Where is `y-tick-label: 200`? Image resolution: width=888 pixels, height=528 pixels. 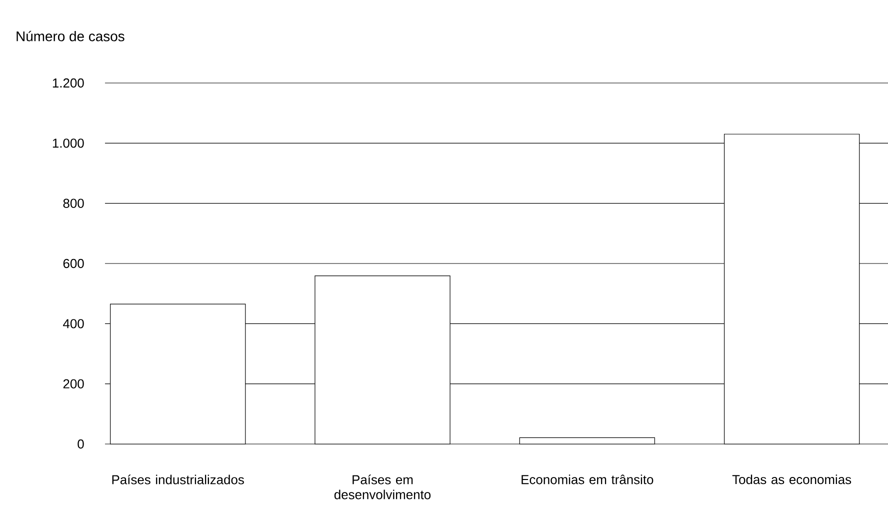
y-tick-label: 200 is located at coordinates (73, 383).